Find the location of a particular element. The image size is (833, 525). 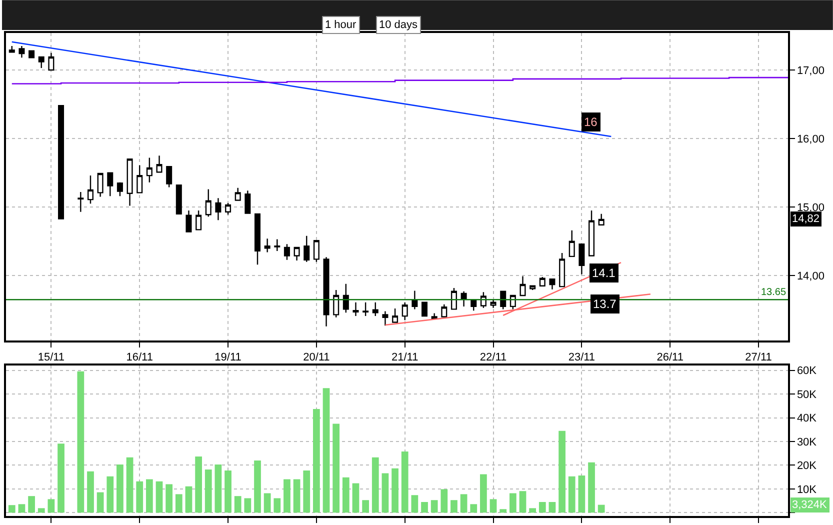

annotation: 16 is located at coordinates (591, 122).